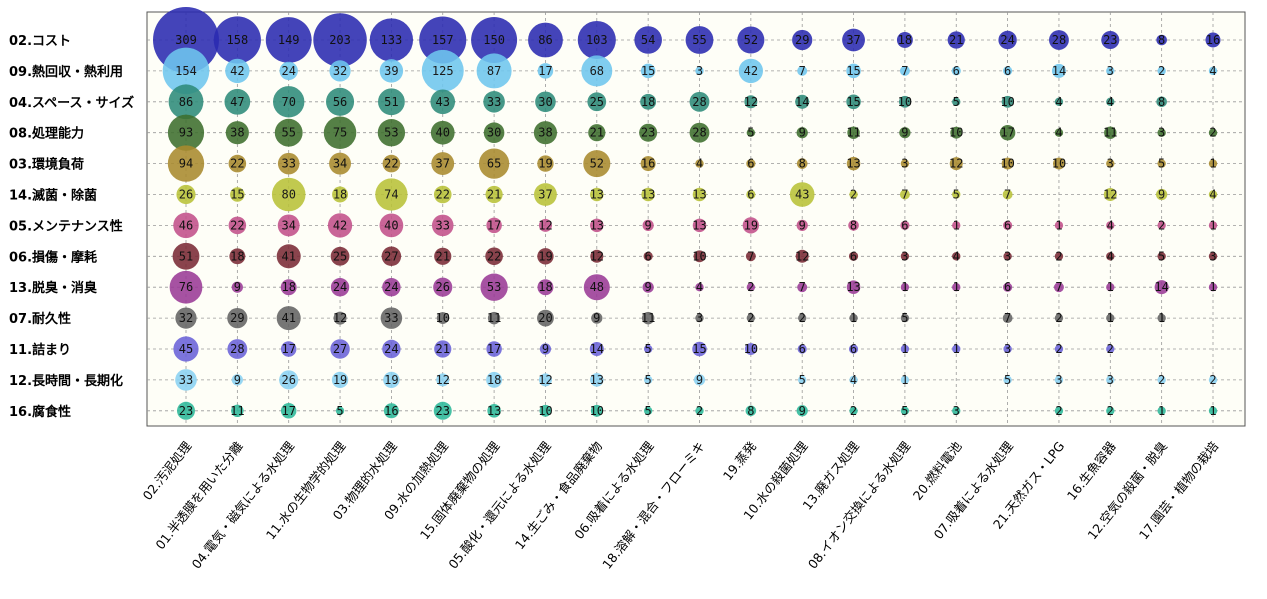 Image resolution: width=1267 pixels, height=599 pixels. What do you see at coordinates (66, 226) in the screenshot?
I see `row-label: 05.メンテナンス性` at bounding box center [66, 226].